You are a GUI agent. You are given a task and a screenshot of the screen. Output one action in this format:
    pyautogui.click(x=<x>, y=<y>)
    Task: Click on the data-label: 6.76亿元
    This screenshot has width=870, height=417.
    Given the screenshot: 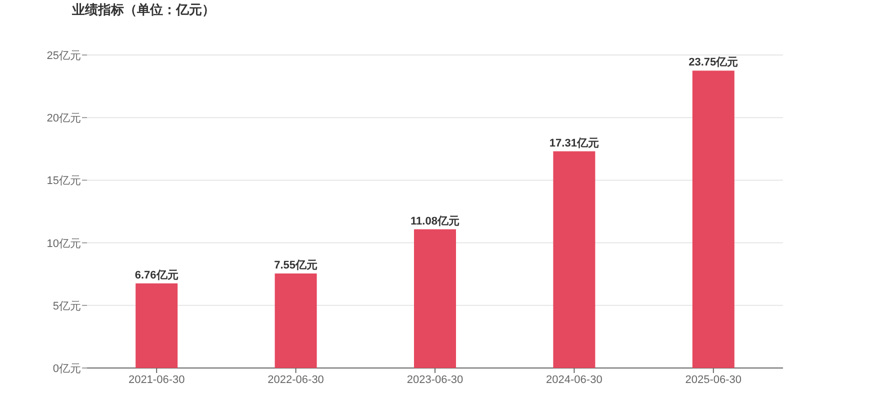 What is the action you would take?
    pyautogui.click(x=156, y=275)
    